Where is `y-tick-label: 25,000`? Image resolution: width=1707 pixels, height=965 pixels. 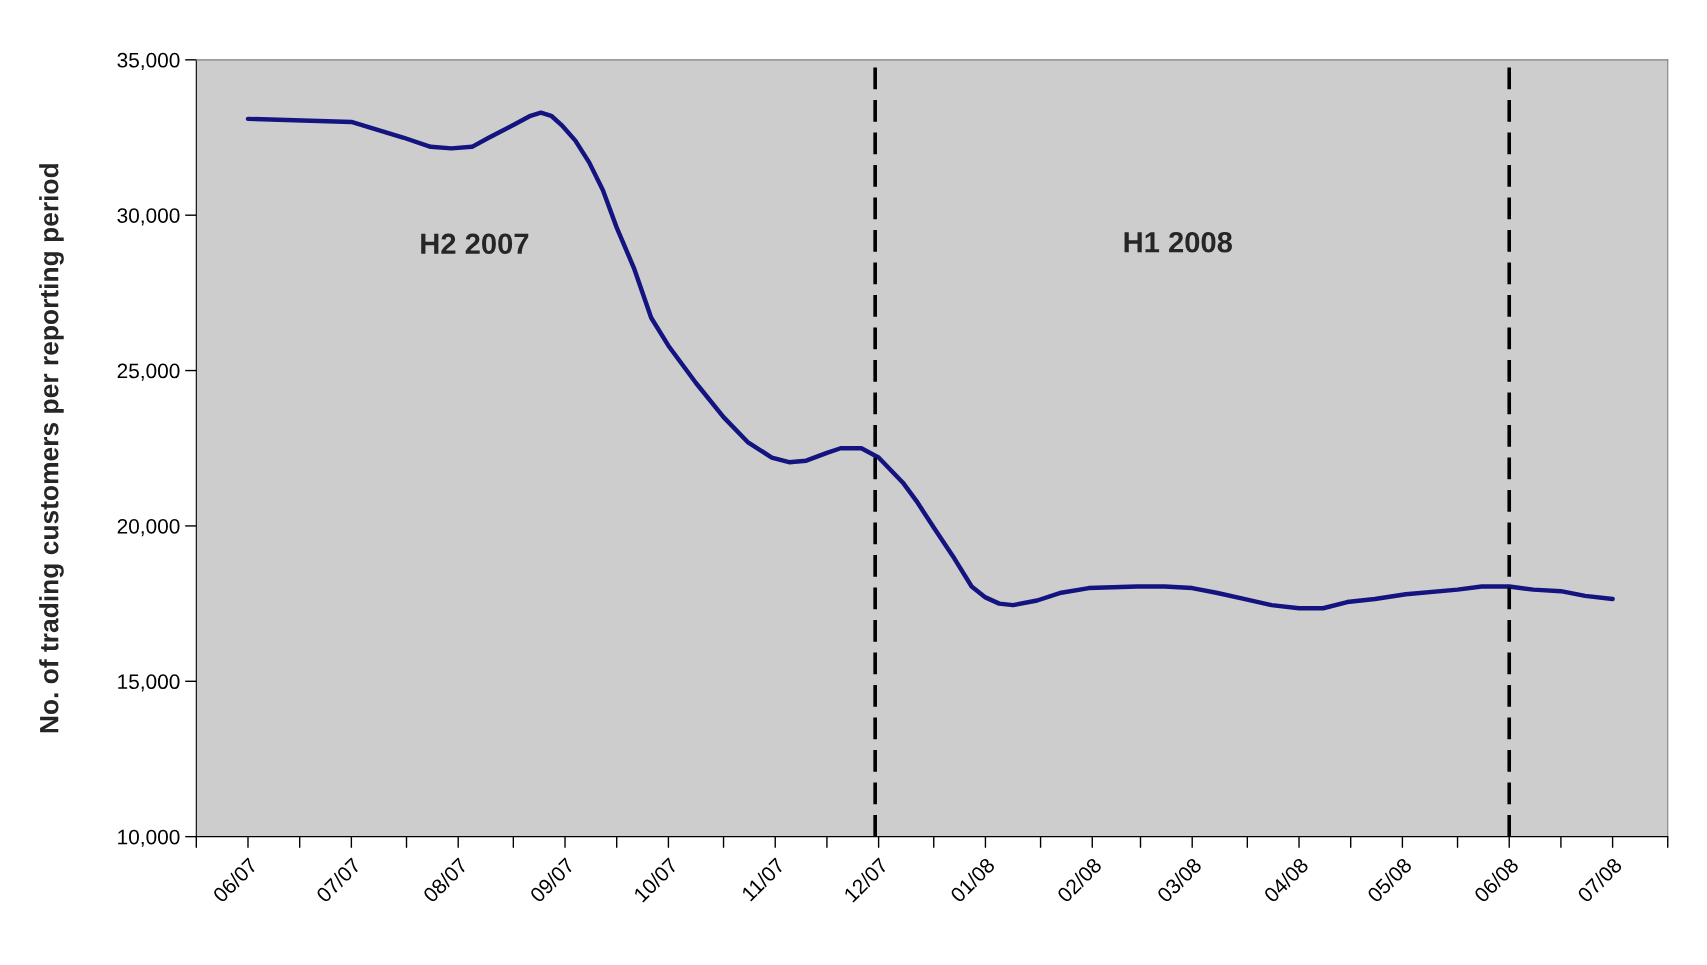
y-tick-label: 25,000 is located at coordinates (148, 372).